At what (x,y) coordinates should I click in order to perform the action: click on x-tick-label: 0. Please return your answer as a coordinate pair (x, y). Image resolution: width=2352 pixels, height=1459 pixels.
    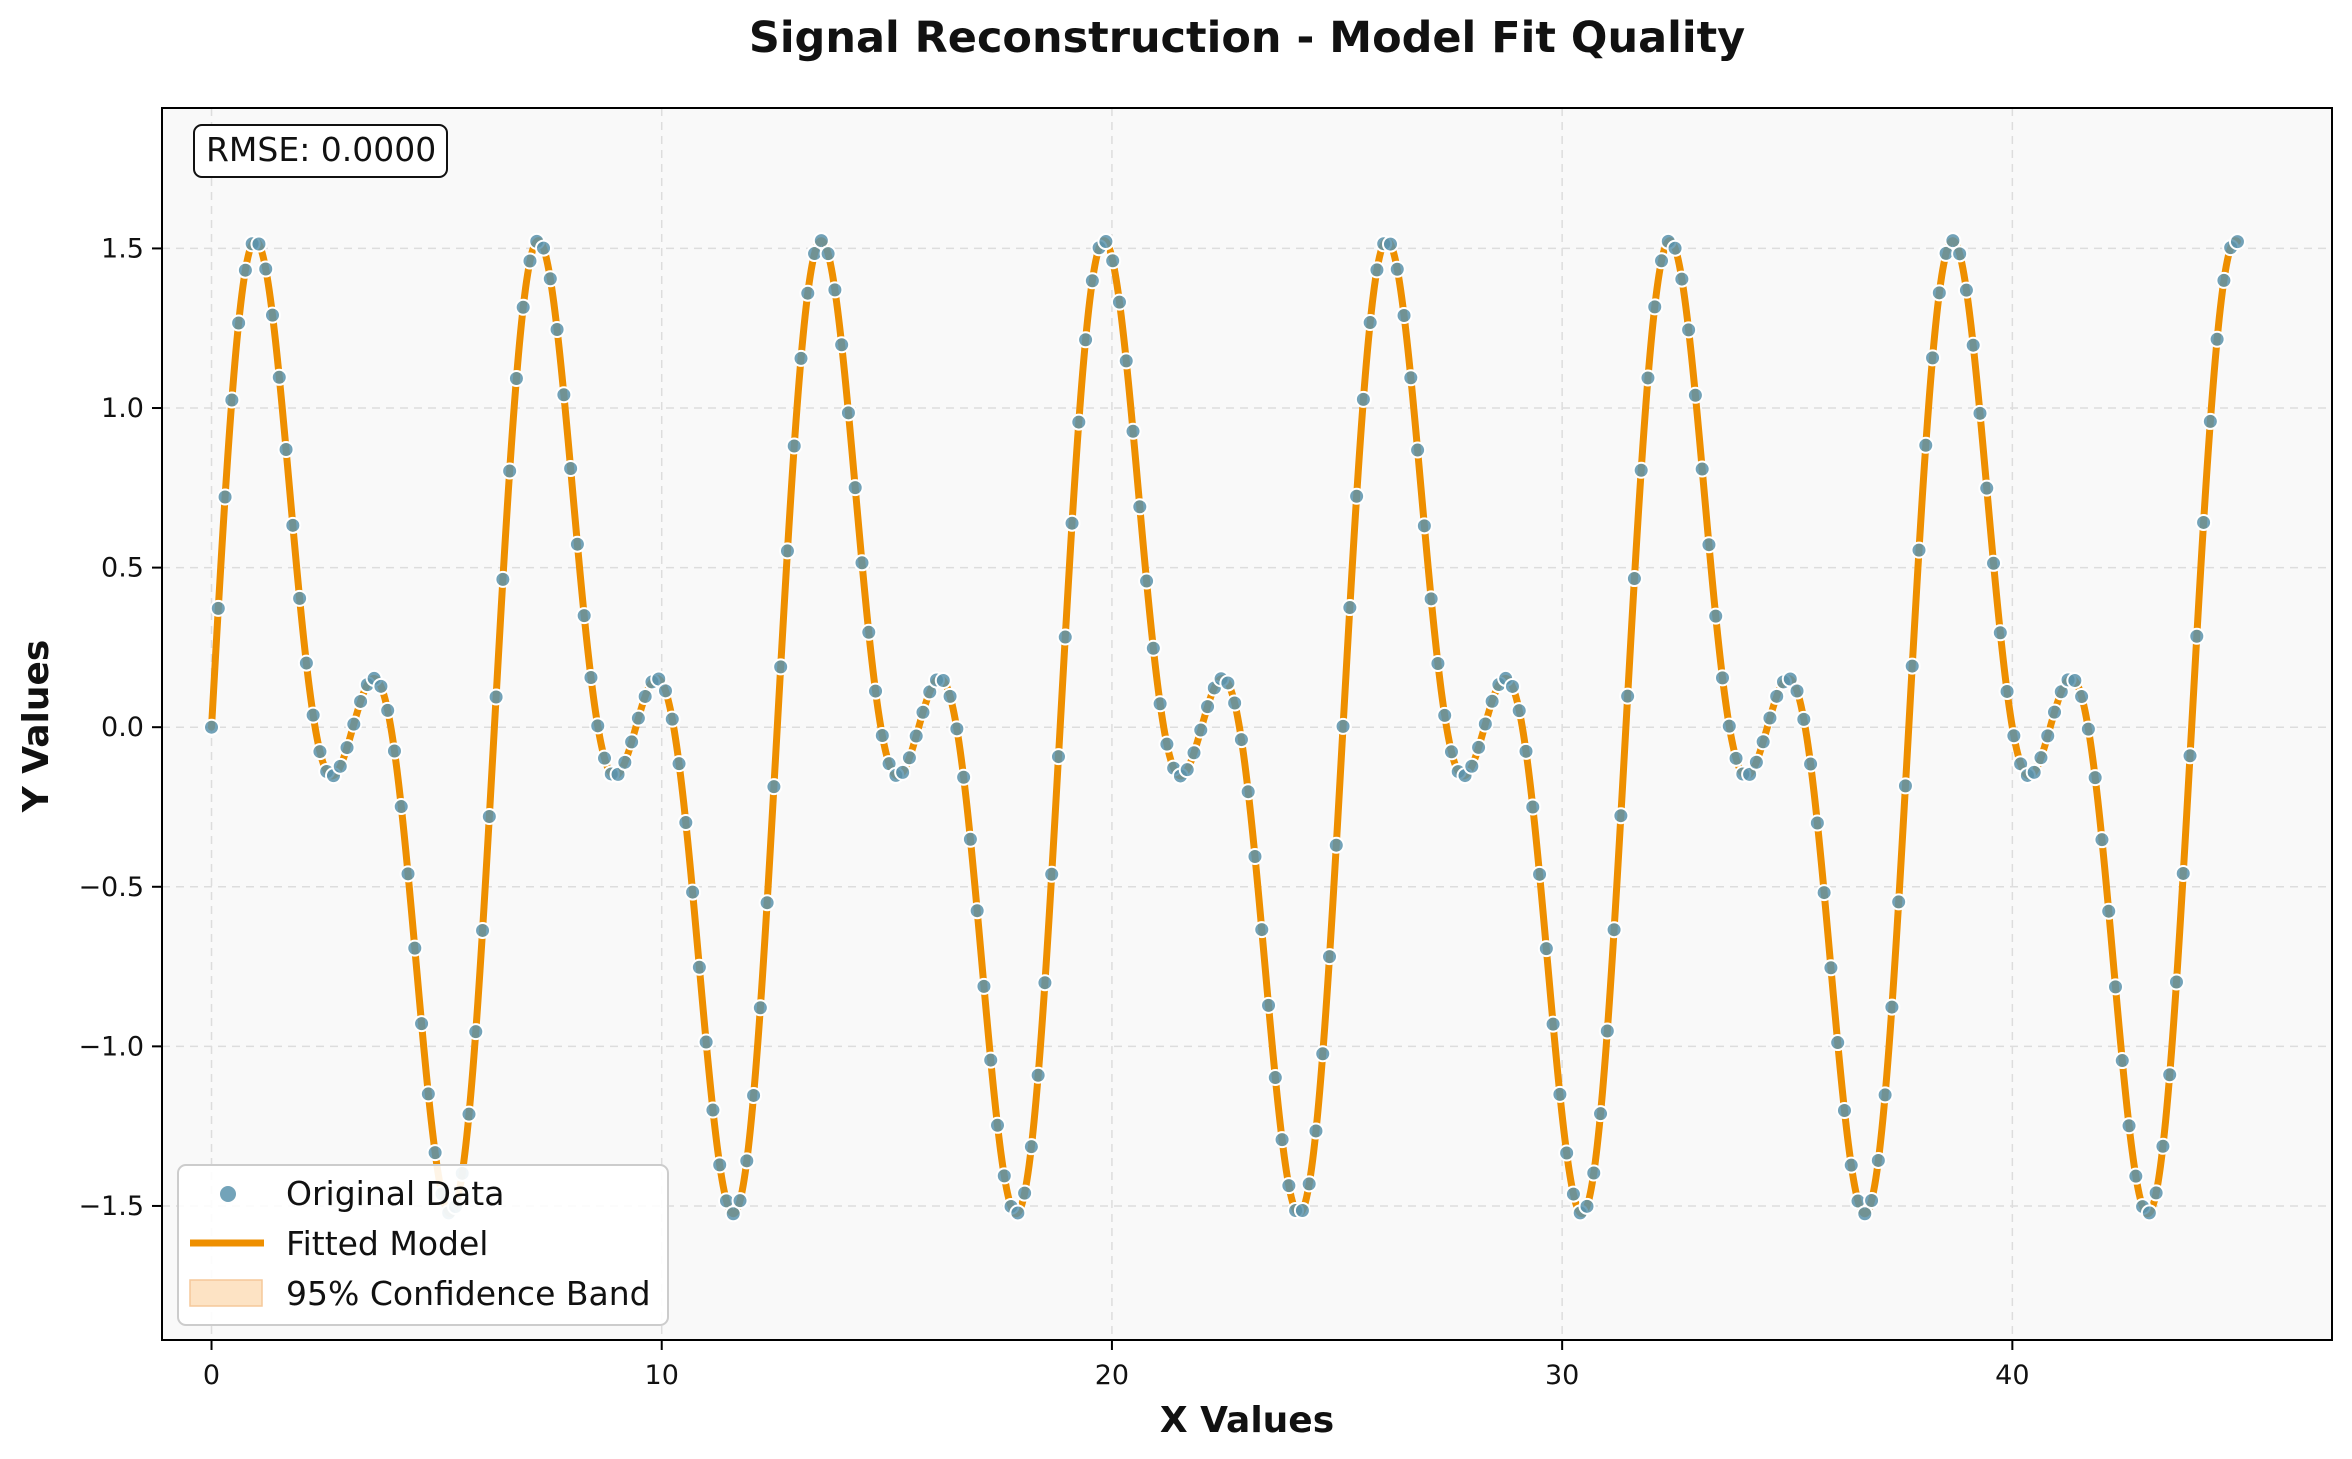
    Looking at the image, I should click on (211, 1375).